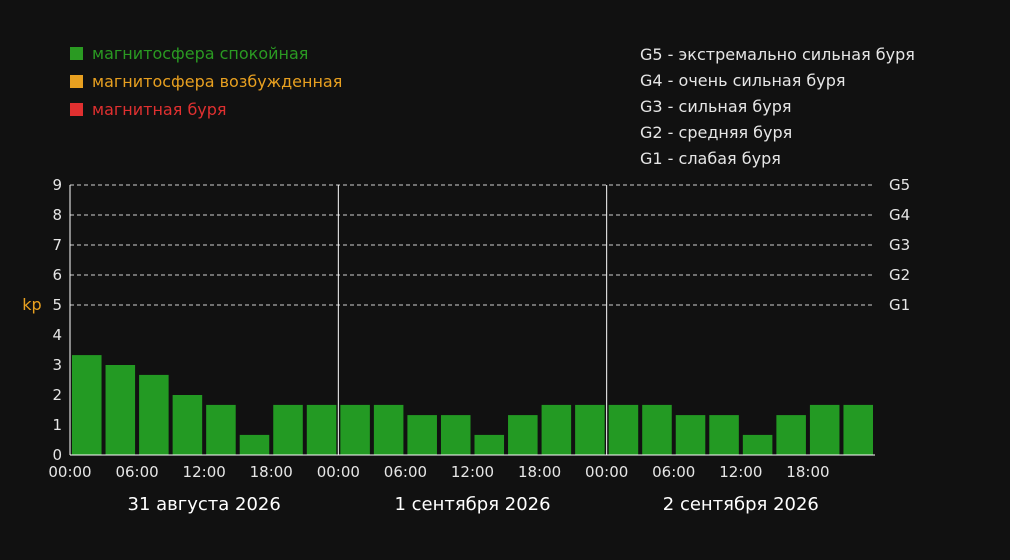 This screenshot has height=560, width=1010. I want to click on date-label-2: 2 сентября 2026, so click(741, 504).